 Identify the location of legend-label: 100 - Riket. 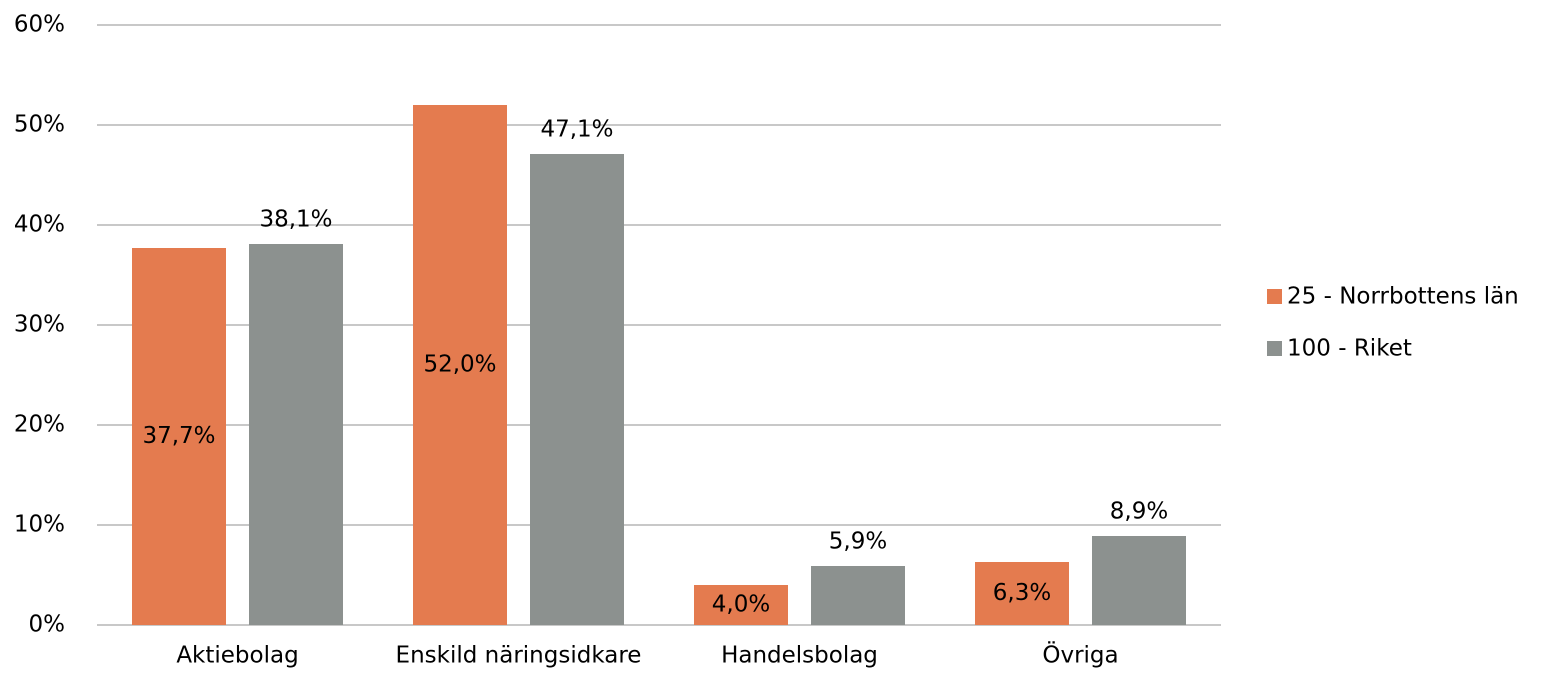
(1349, 349).